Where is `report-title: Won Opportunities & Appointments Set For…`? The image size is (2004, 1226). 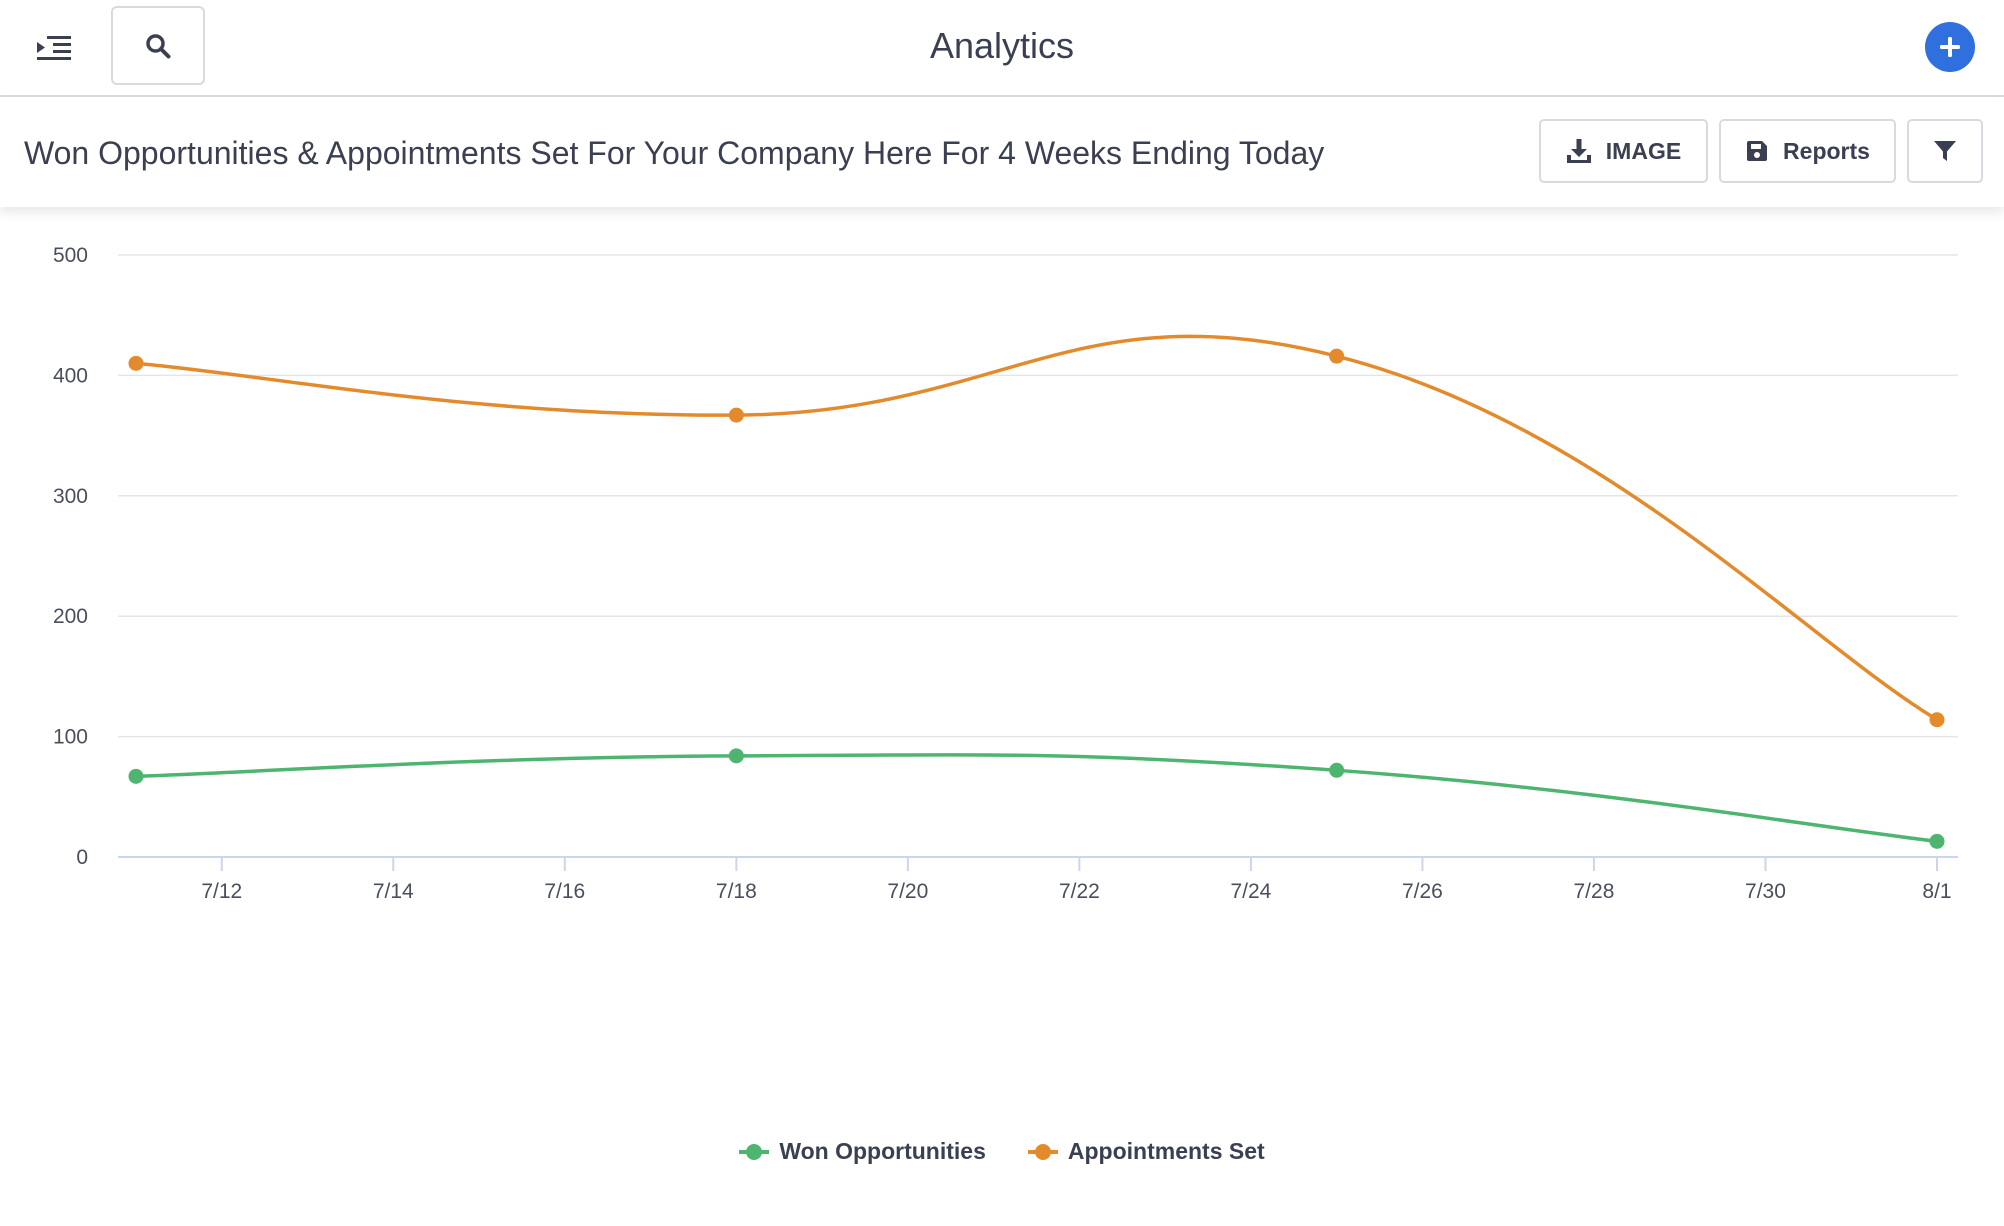
report-title: Won Opportunities & Appointments Set For… is located at coordinates (674, 153).